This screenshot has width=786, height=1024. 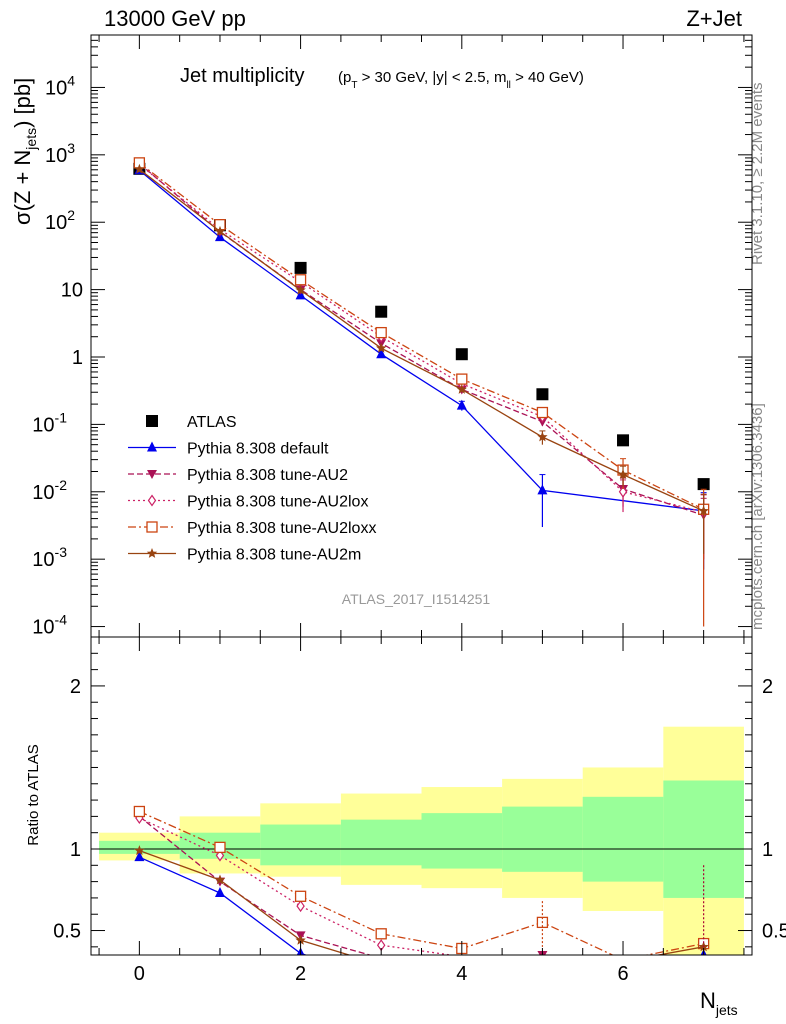 What do you see at coordinates (49, 422) in the screenshot?
I see `y-tick-label: 10⁻¹` at bounding box center [49, 422].